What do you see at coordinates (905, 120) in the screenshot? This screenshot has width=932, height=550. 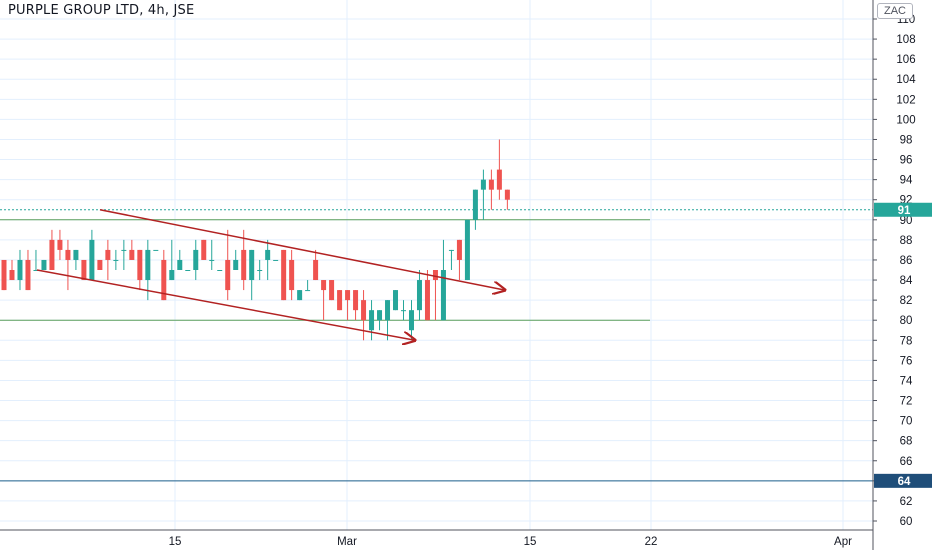 I see `y-tick-label: 100` at bounding box center [905, 120].